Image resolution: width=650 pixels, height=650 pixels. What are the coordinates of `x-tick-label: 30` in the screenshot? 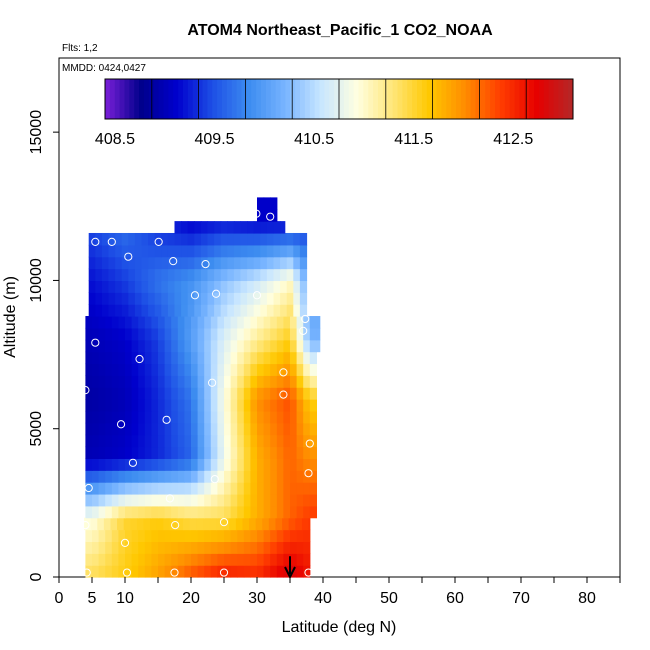 It's located at (257, 598).